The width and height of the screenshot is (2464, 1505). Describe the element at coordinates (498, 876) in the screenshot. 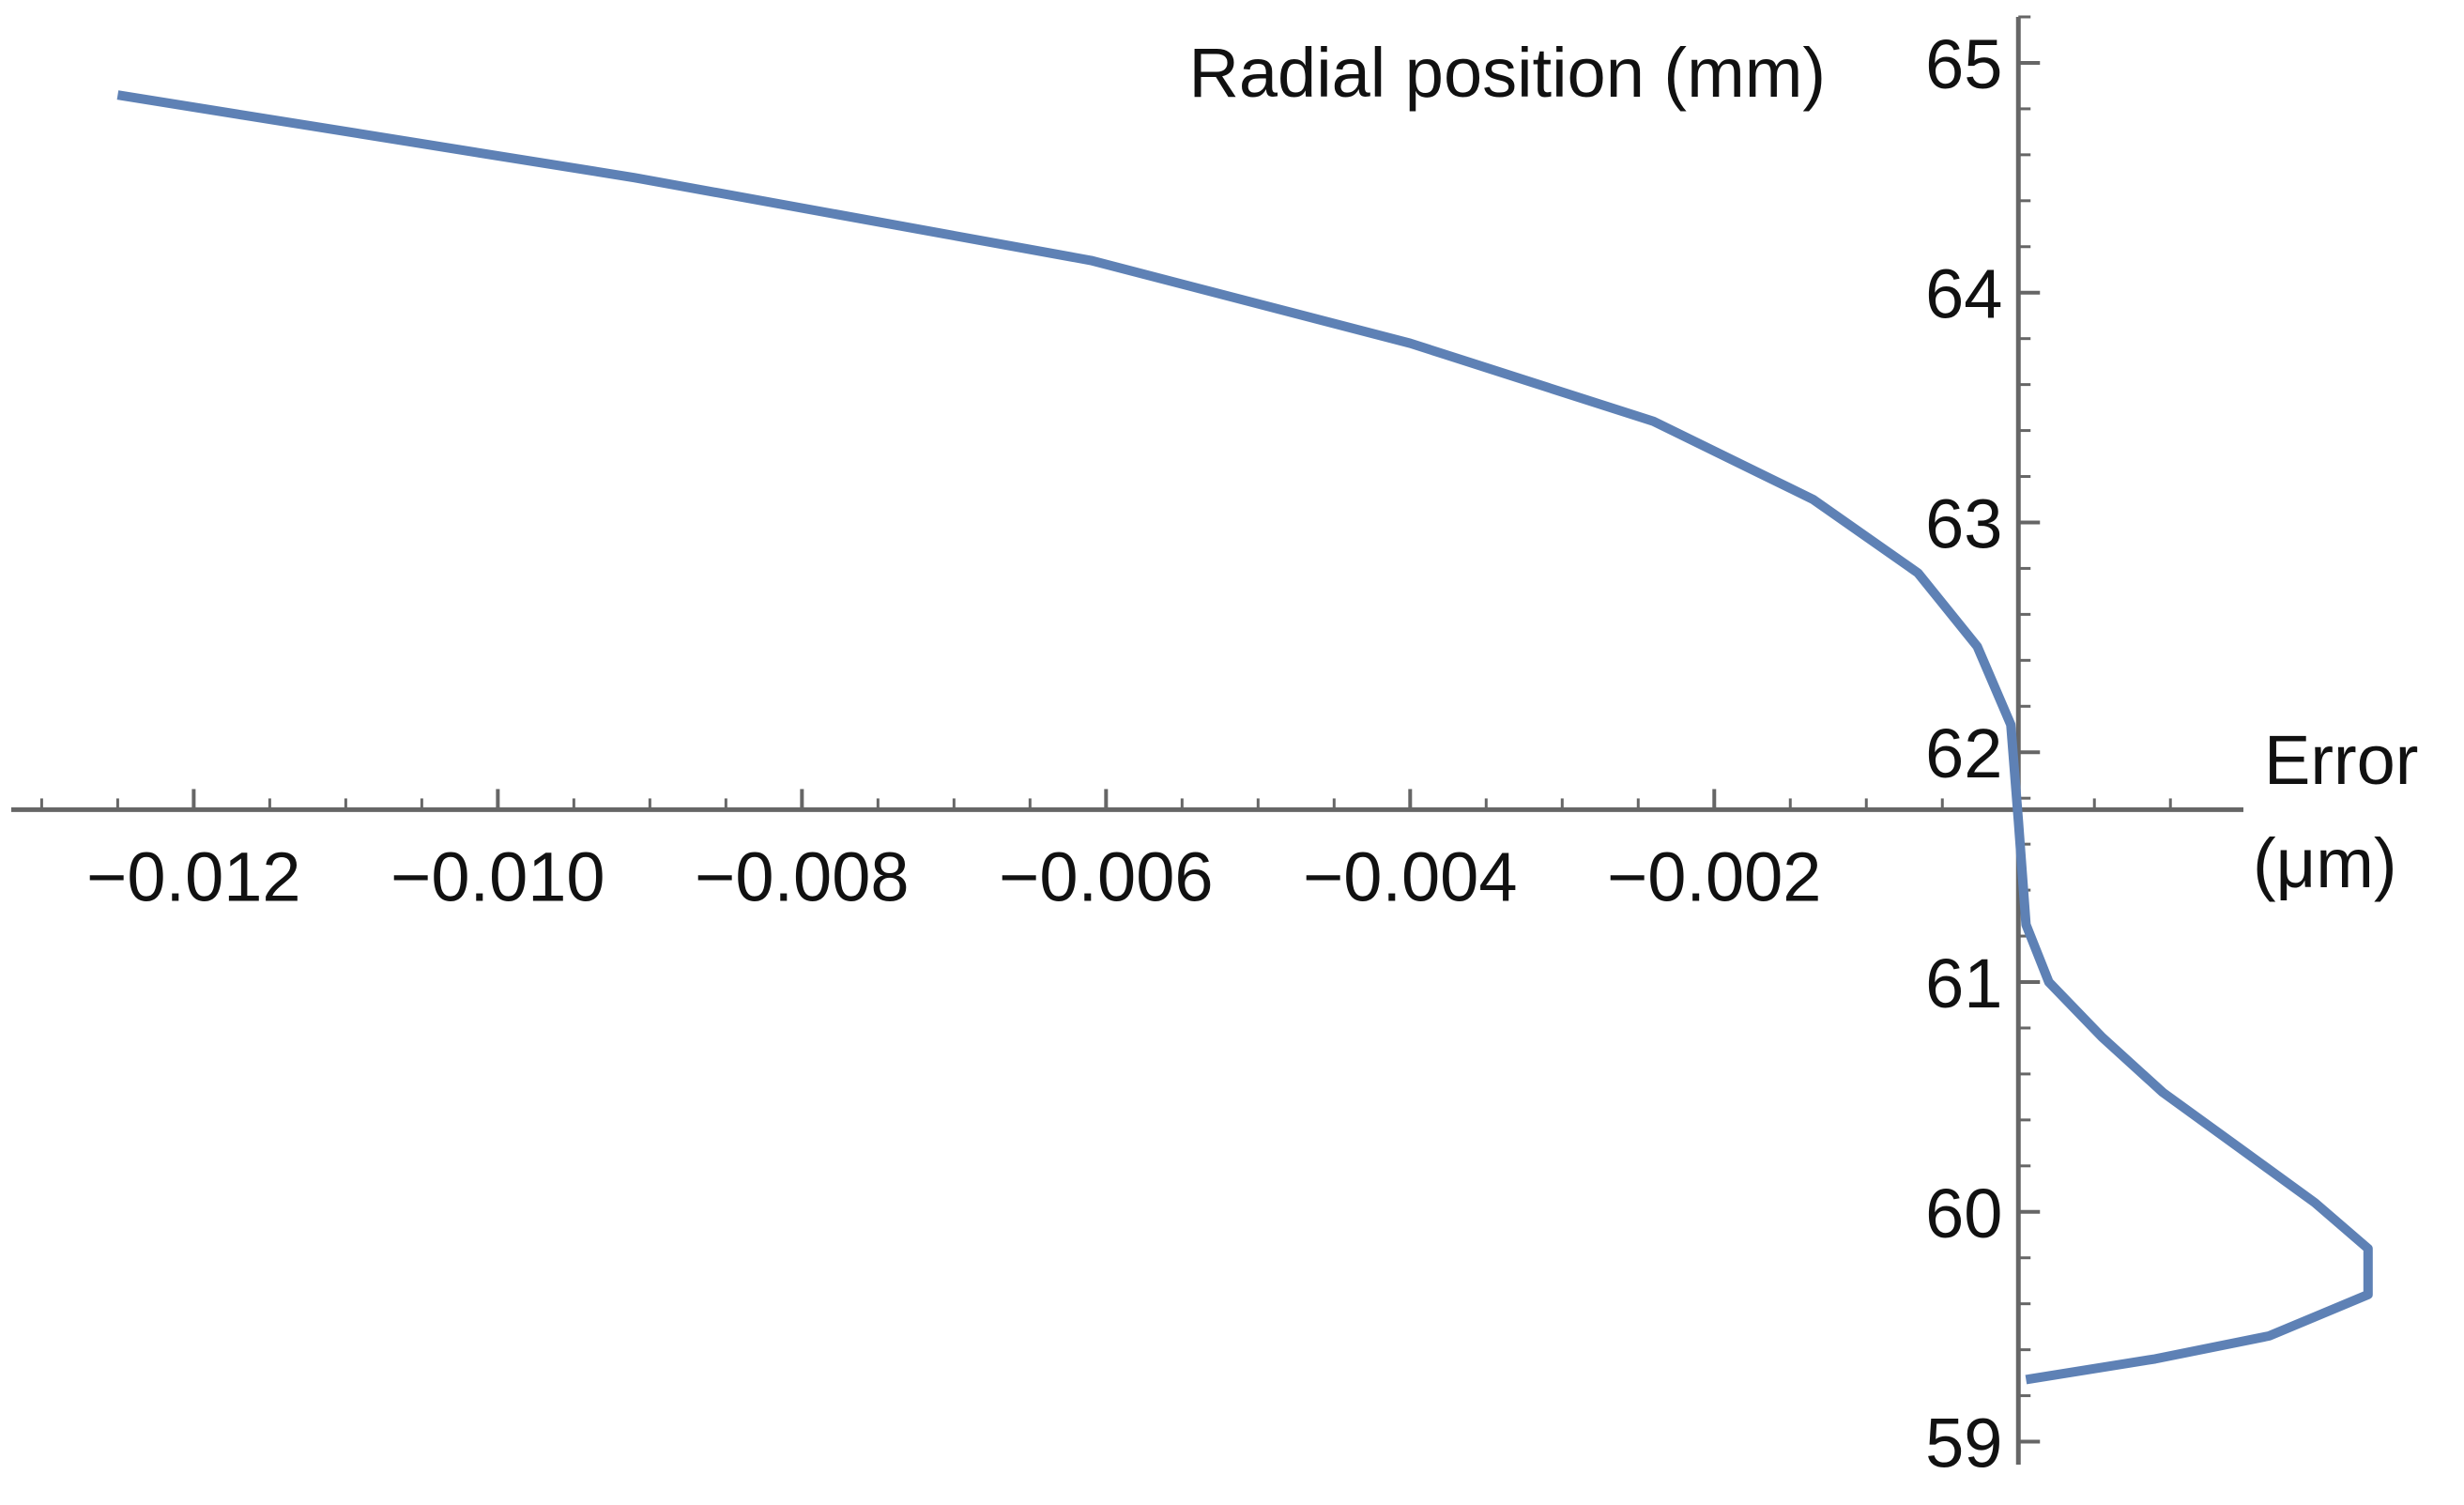

I see `x-tick-label: −0.010` at that location.